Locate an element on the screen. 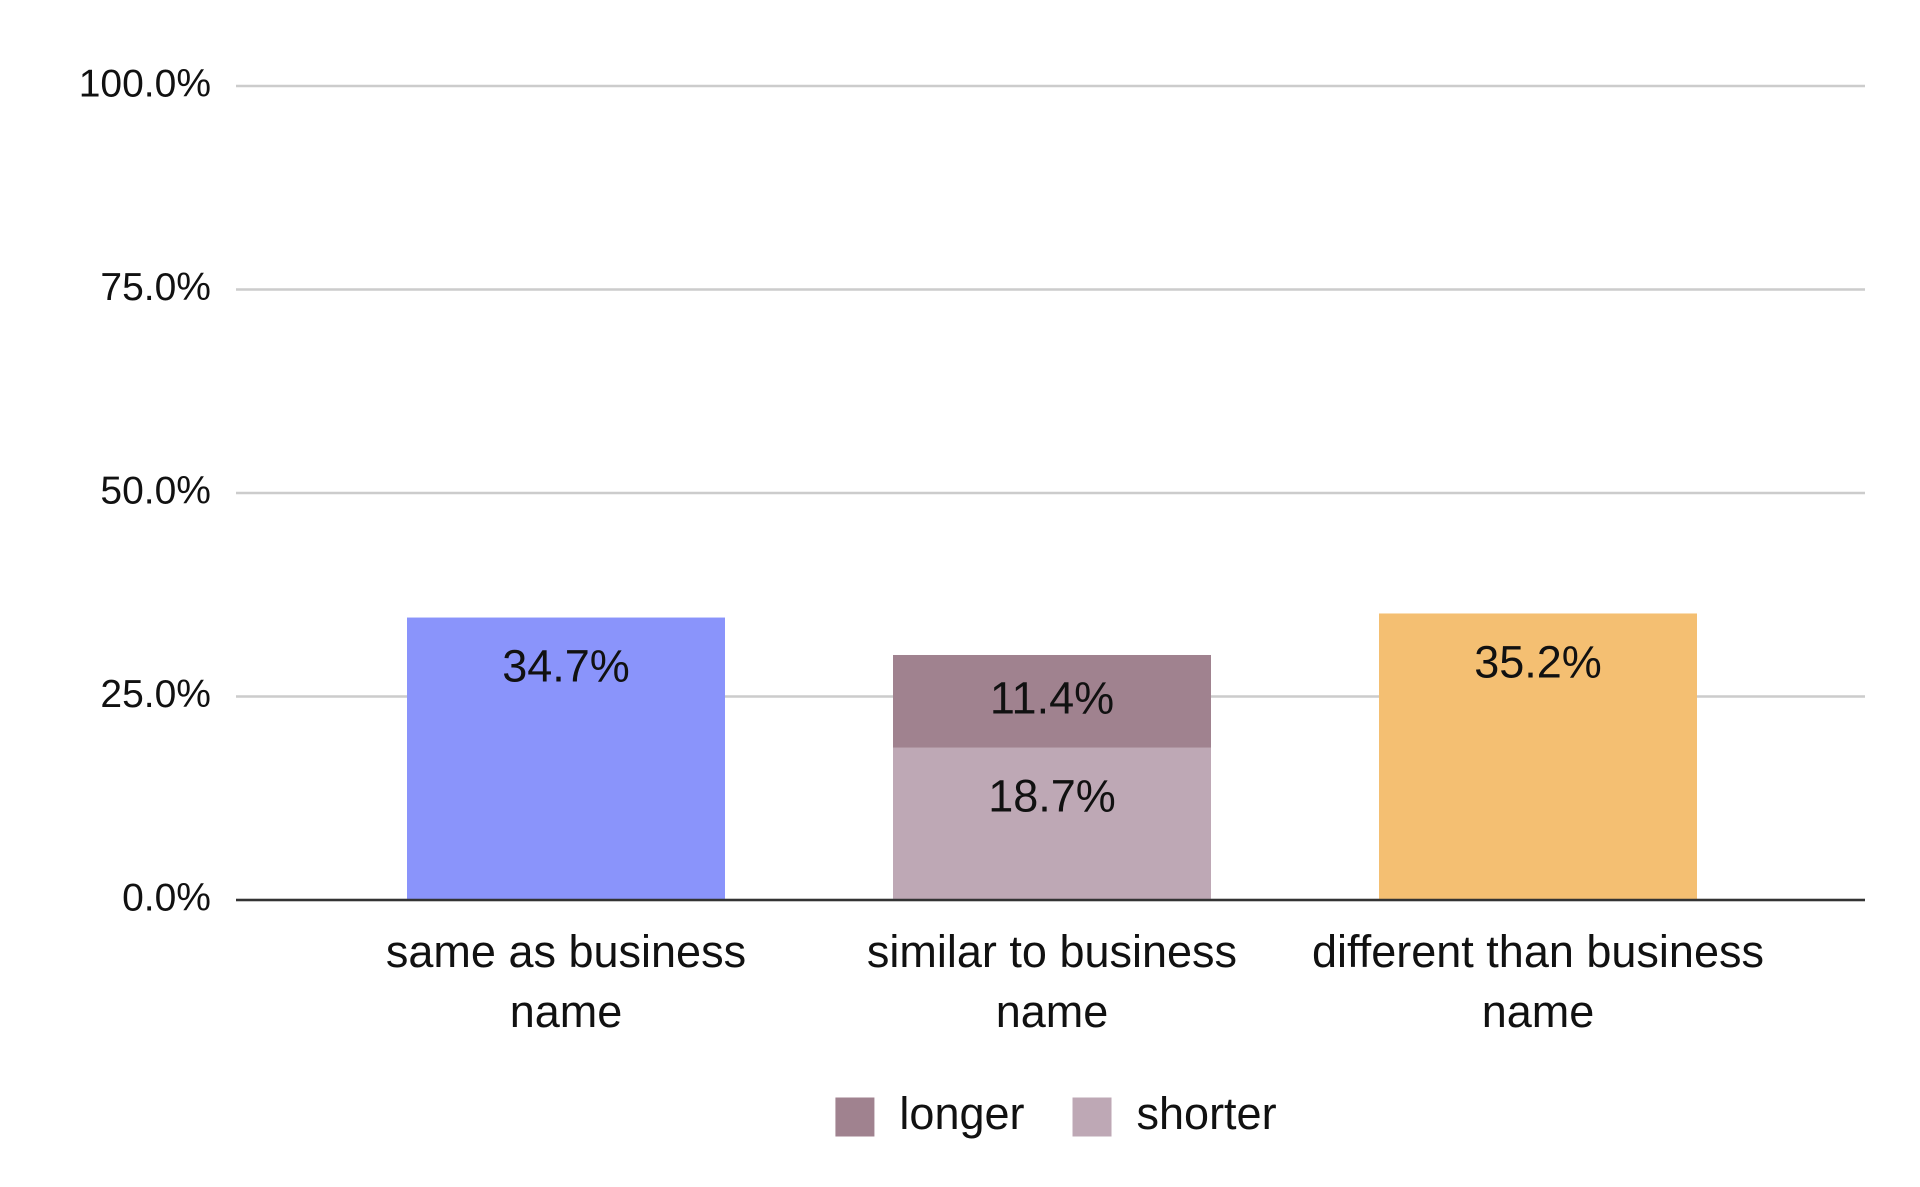  data-label: 18.7% is located at coordinates (1052, 796).